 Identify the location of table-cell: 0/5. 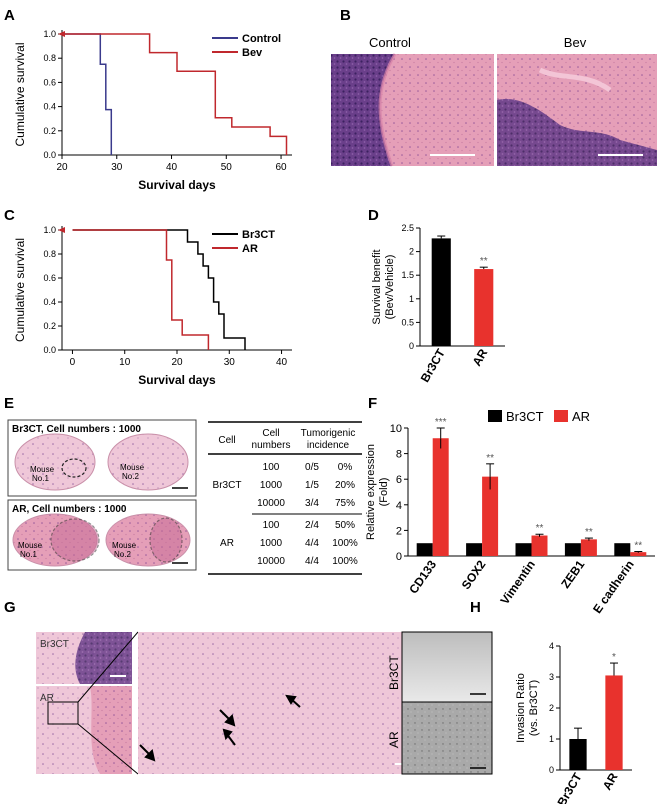
(312, 467).